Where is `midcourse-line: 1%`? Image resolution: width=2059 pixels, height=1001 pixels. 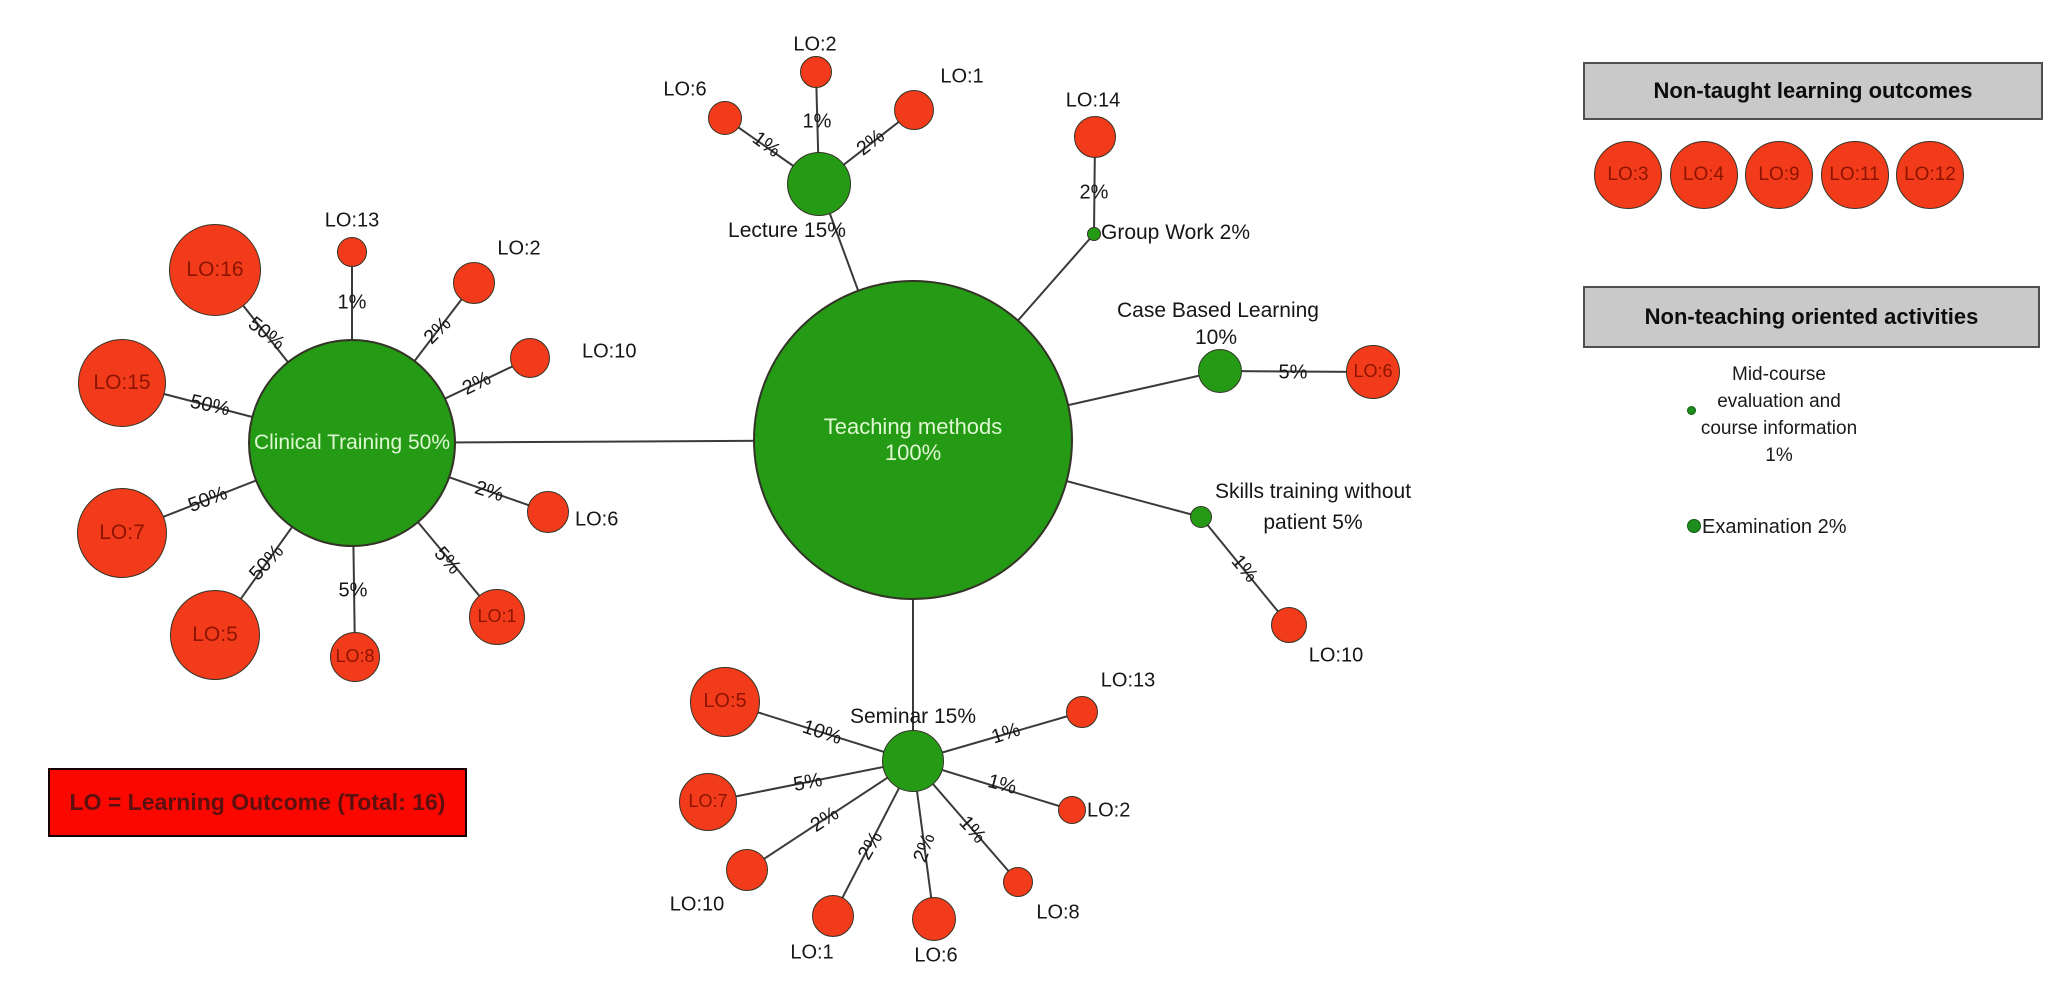 midcourse-line: 1% is located at coordinates (1779, 455).